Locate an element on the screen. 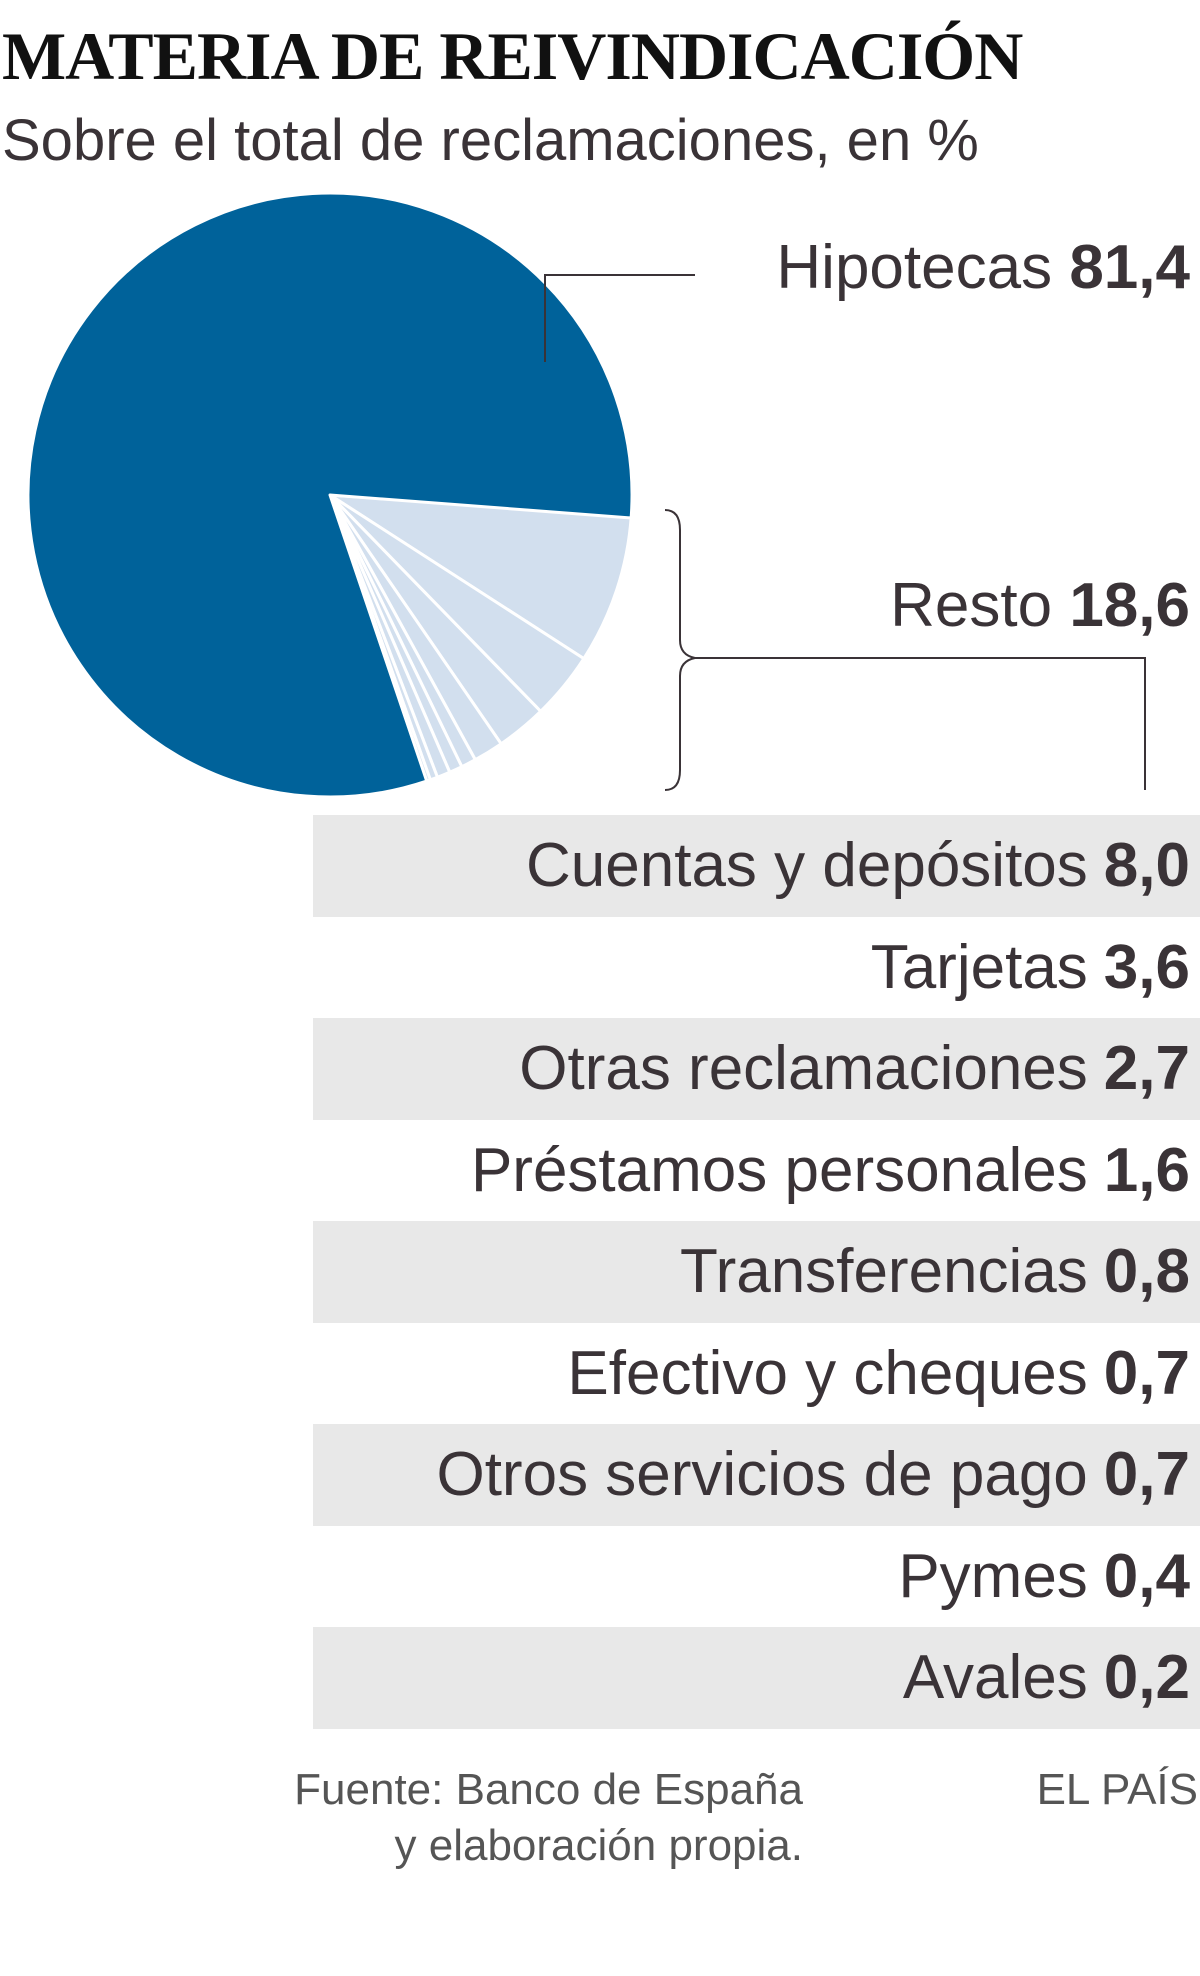 Image resolution: width=1200 pixels, height=1976 pixels. list-item-value: 0,2 is located at coordinates (1146, 1678).